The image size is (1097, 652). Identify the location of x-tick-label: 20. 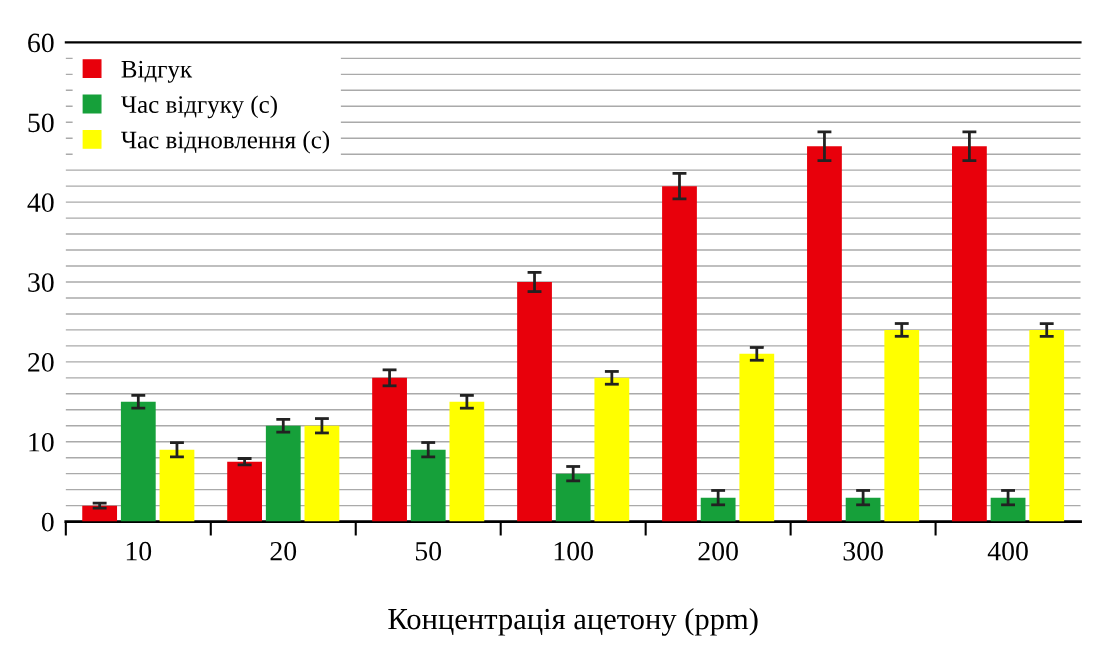
(283, 551).